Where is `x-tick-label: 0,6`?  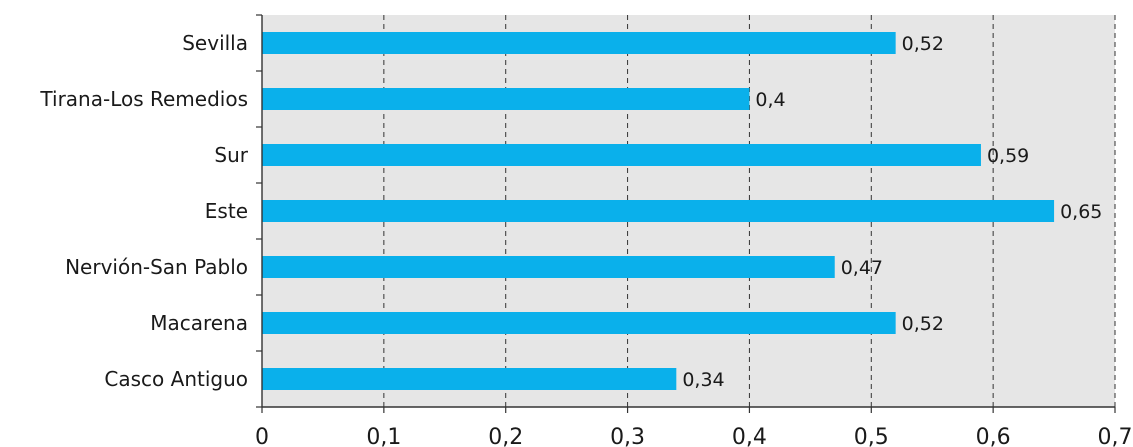 x-tick-label: 0,6 is located at coordinates (993, 436).